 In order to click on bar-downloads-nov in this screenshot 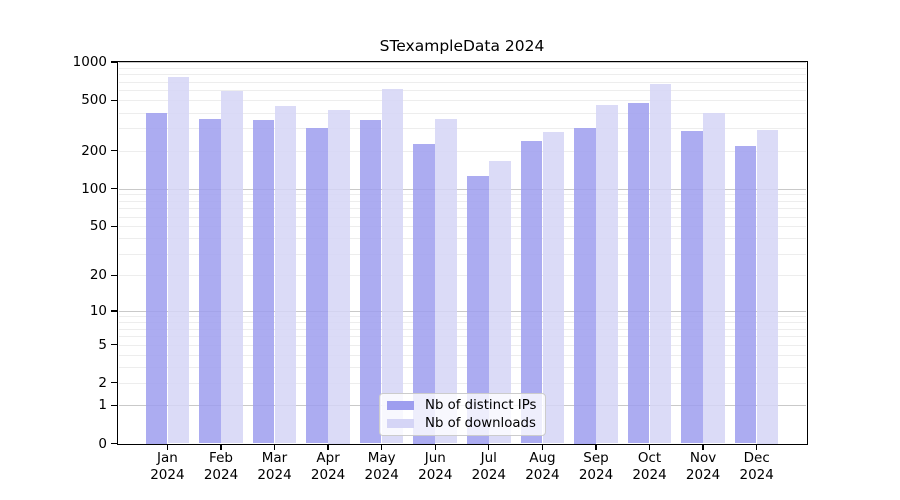, I will do `click(714, 278)`.